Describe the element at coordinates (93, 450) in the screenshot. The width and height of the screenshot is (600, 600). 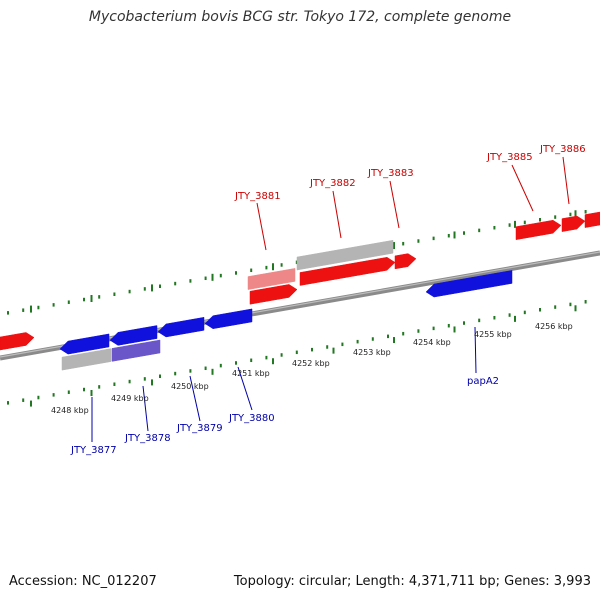
I see `gene-label-jty-3877: JTY_3877` at that location.